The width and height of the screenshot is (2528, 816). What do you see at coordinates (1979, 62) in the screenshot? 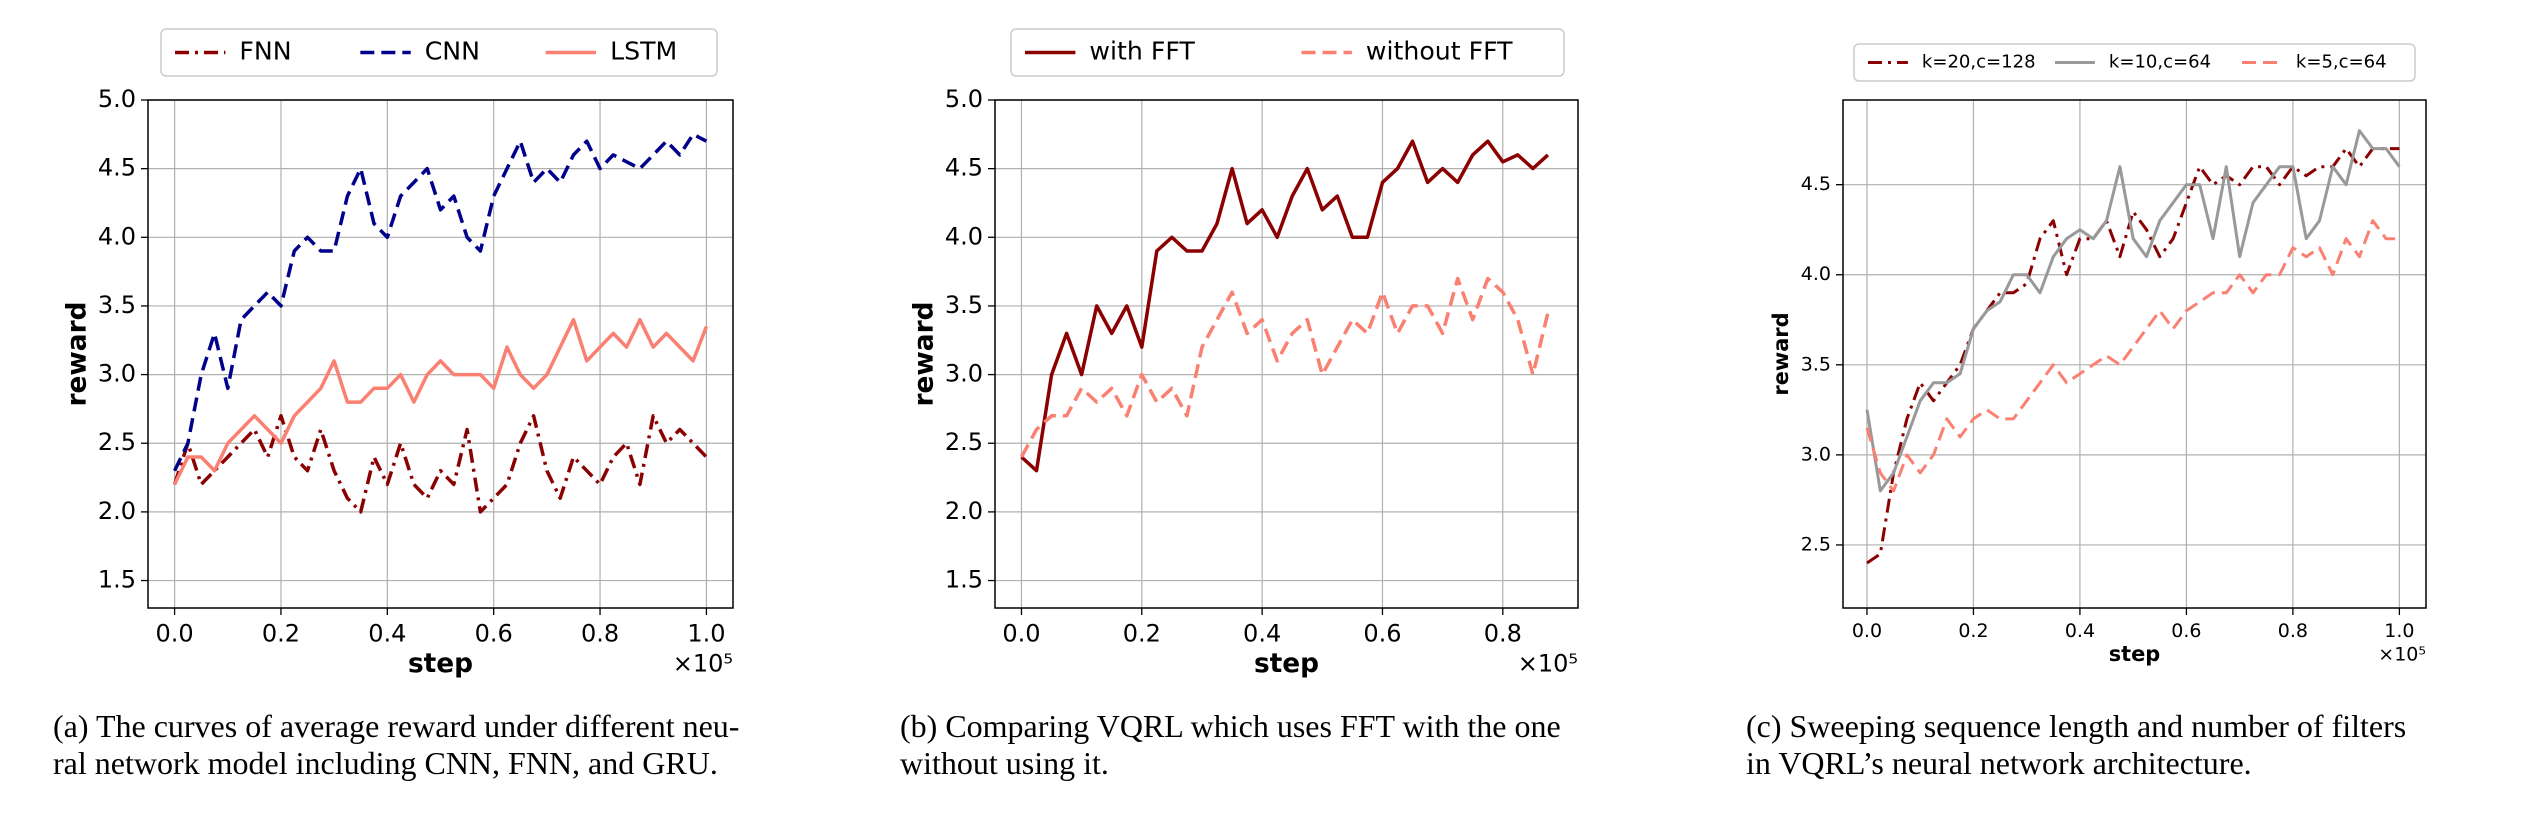
I see `legend-label: k=20,c=128` at bounding box center [1979, 62].